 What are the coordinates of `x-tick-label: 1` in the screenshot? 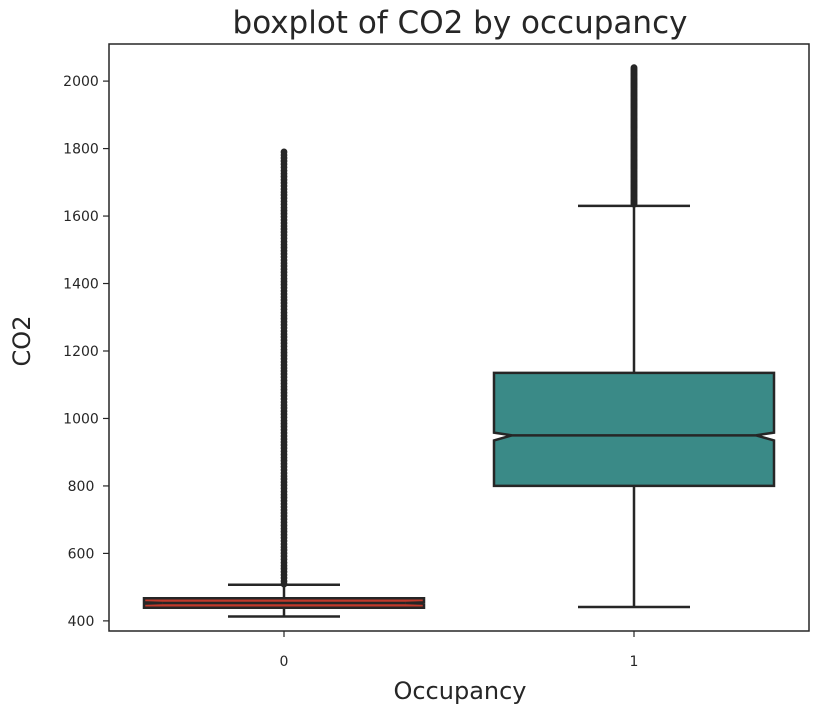 It's located at (634, 662).